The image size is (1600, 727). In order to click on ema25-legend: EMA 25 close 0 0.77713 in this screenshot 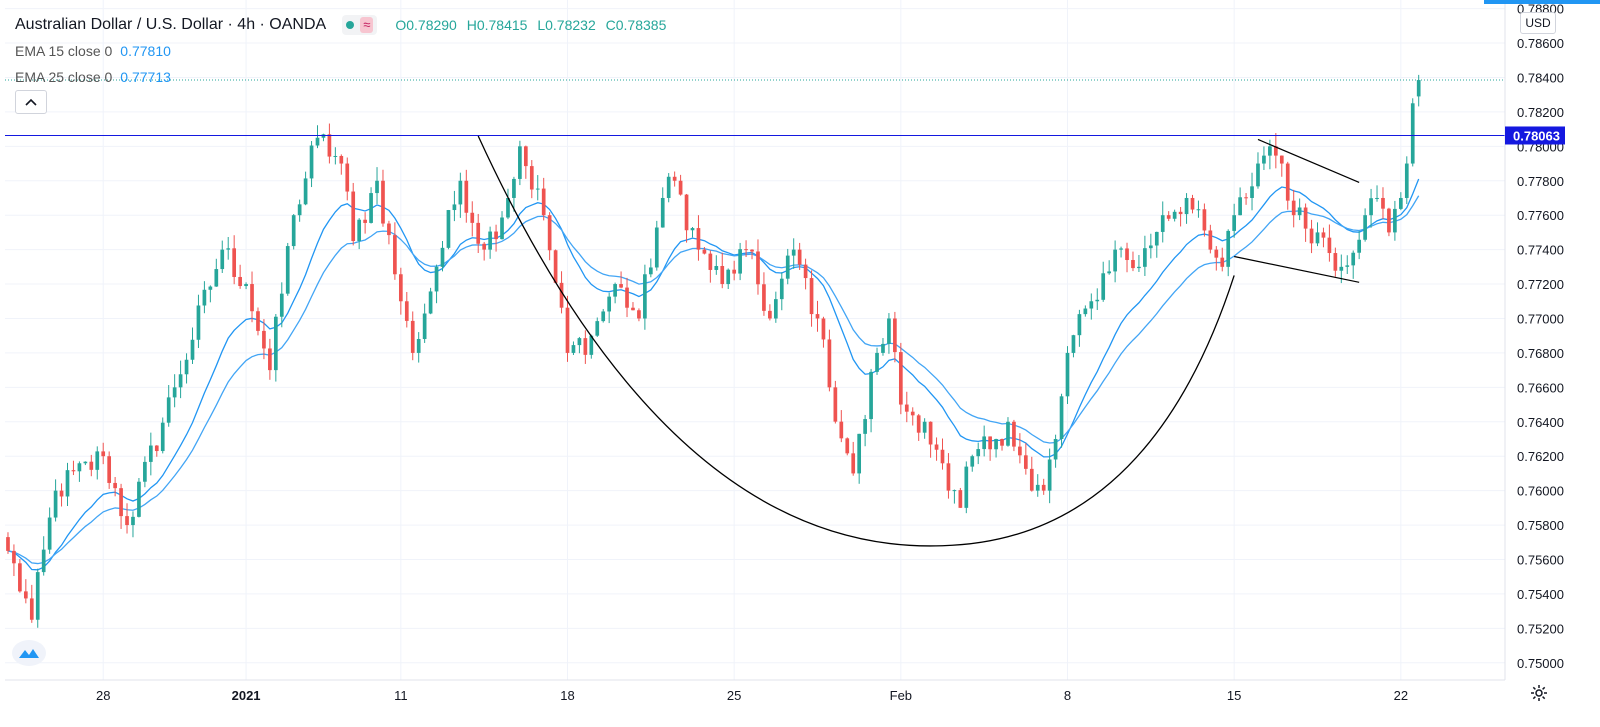, I will do `click(343, 77)`.